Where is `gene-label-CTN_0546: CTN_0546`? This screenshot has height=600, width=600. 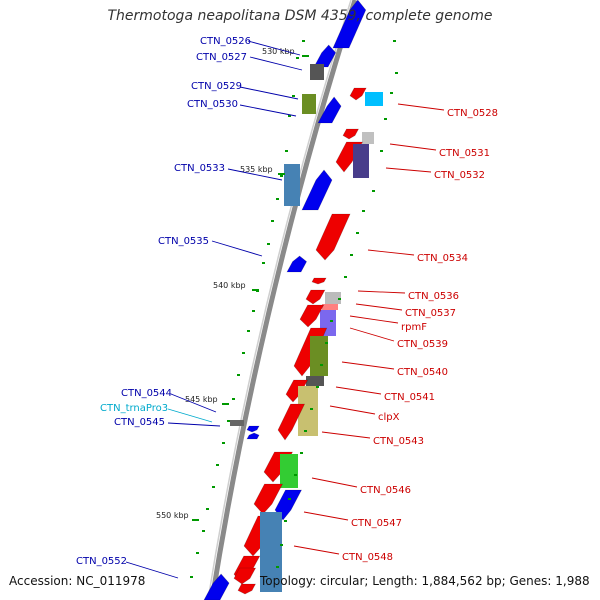
gene-label-CTN_0546: CTN_0546 is located at coordinates (385, 490).